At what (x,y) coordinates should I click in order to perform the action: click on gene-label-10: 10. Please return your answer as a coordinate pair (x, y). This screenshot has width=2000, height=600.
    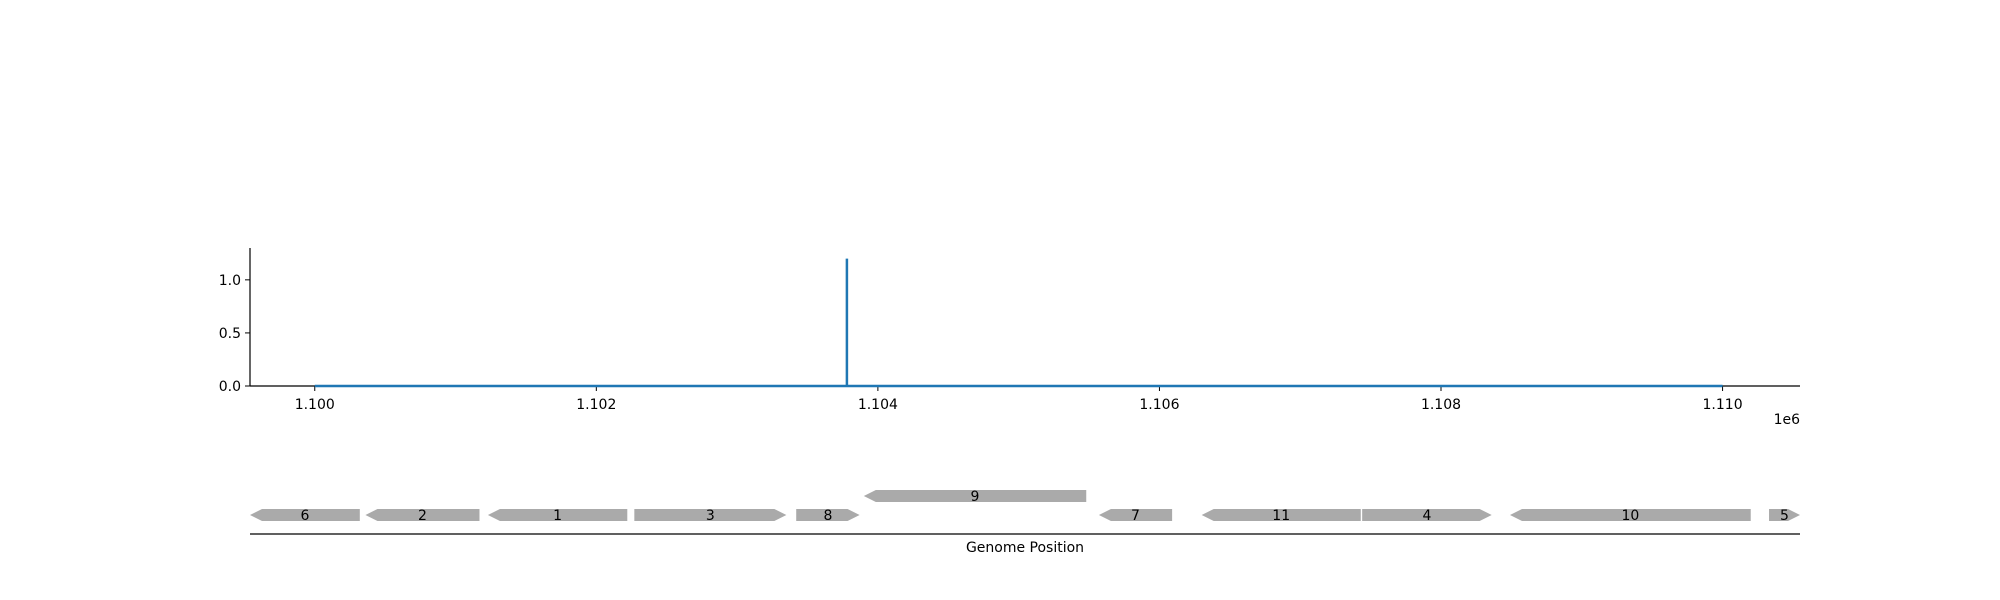
    Looking at the image, I should click on (1630, 516).